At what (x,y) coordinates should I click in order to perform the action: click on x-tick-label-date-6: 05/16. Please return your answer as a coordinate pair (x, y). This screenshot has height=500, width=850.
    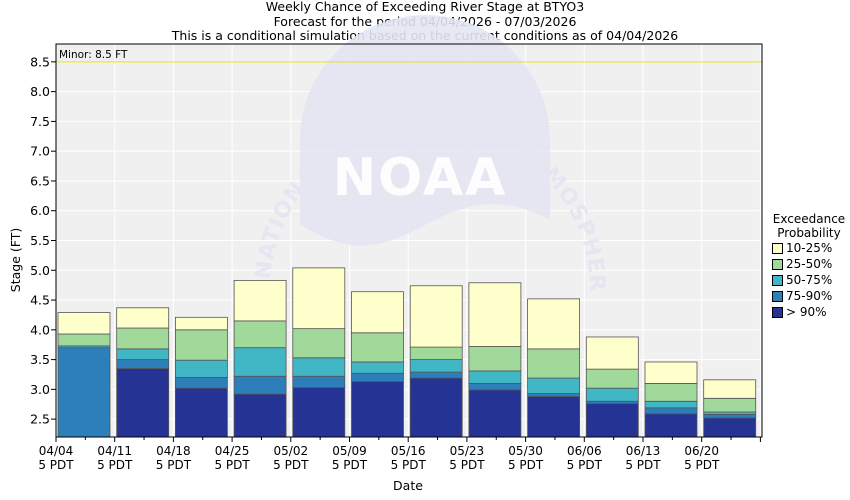
    Looking at the image, I should click on (408, 451).